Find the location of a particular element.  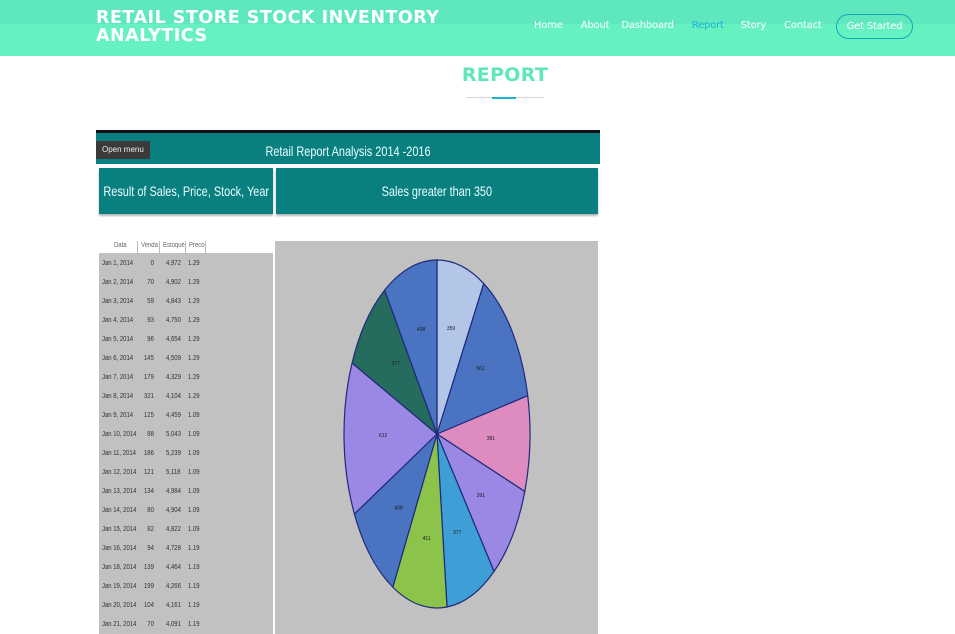

nav-link-home: Home is located at coordinates (548, 25).